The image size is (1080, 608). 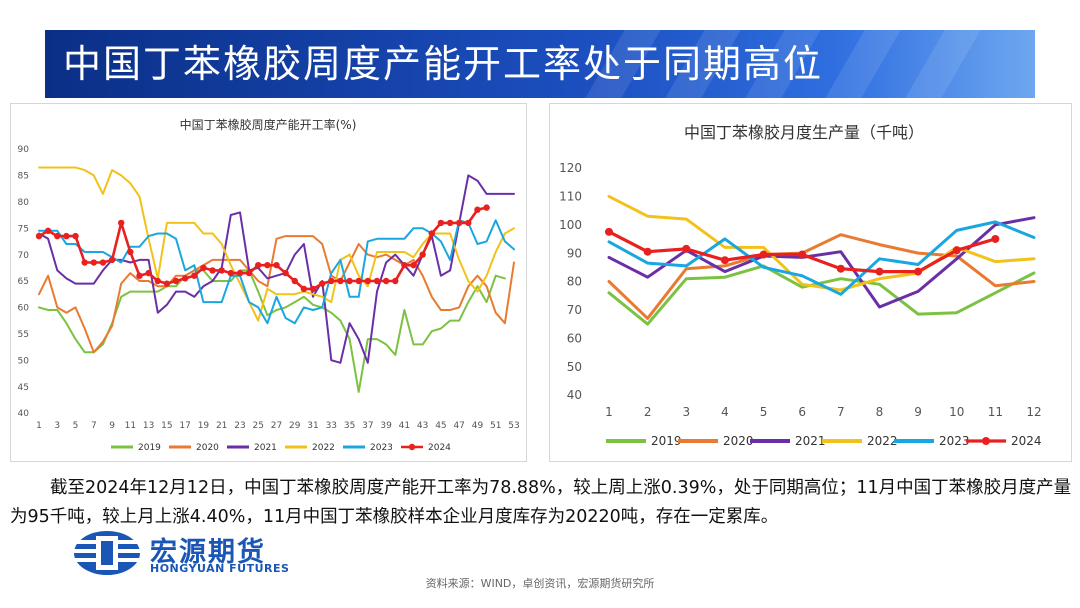 What do you see at coordinates (23, 282) in the screenshot?
I see `y-tick-label: 65` at bounding box center [23, 282].